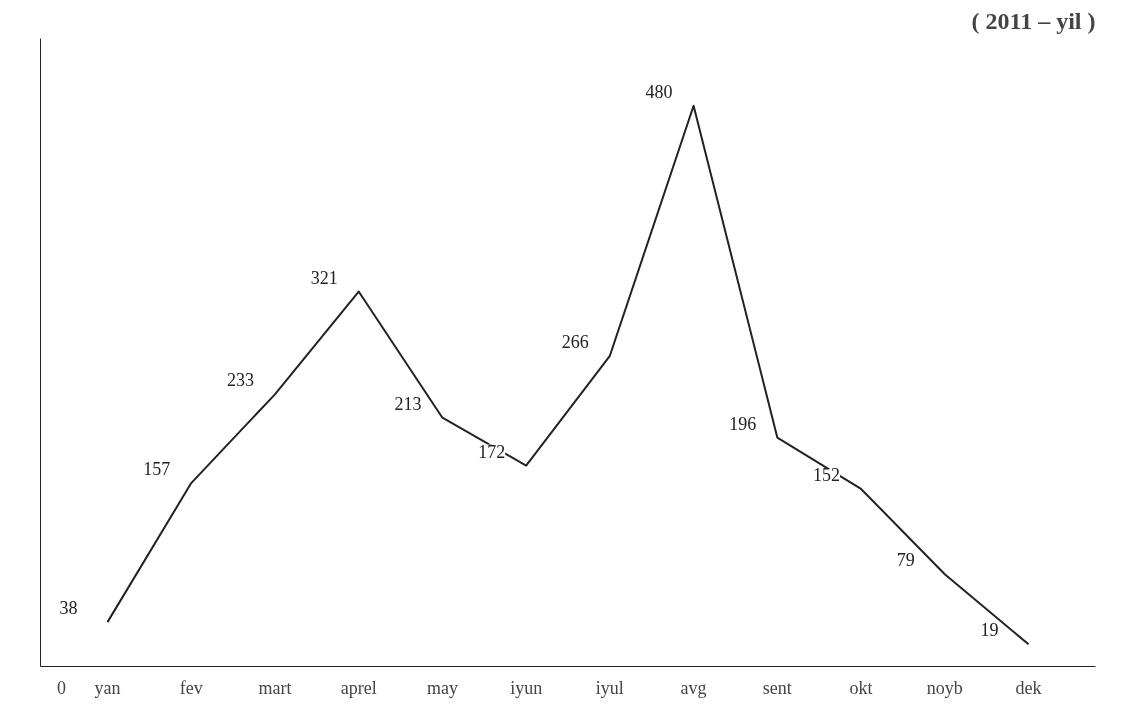 The width and height of the screenshot is (1125, 720). Describe the element at coordinates (1033, 20) in the screenshot. I see `chart-title: ( 2011 – yil )` at that location.